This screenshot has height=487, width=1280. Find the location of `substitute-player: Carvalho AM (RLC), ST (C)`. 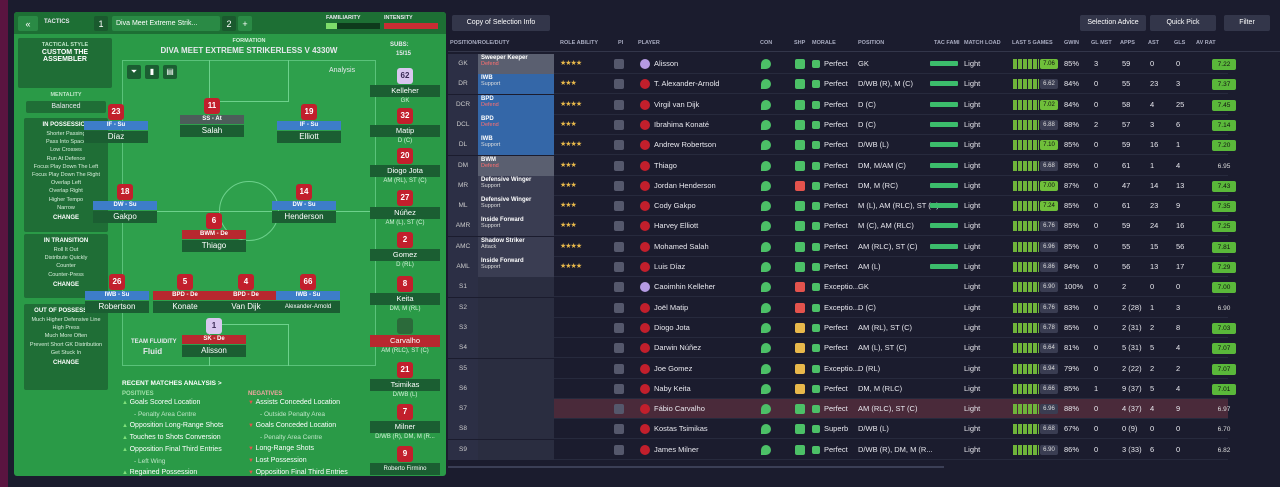

substitute-player: Carvalho AM (RLC), ST (C) is located at coordinates (405, 336).